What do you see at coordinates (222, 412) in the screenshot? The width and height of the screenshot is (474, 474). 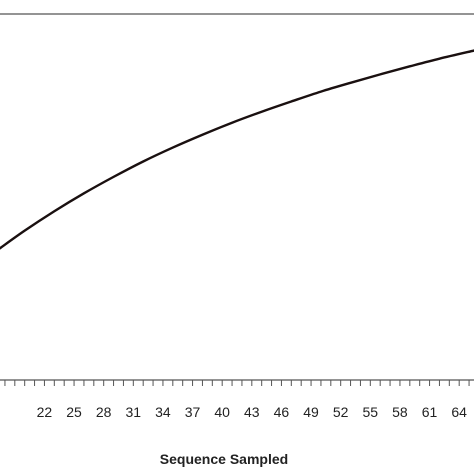 I see `x-tick-label: 40` at bounding box center [222, 412].